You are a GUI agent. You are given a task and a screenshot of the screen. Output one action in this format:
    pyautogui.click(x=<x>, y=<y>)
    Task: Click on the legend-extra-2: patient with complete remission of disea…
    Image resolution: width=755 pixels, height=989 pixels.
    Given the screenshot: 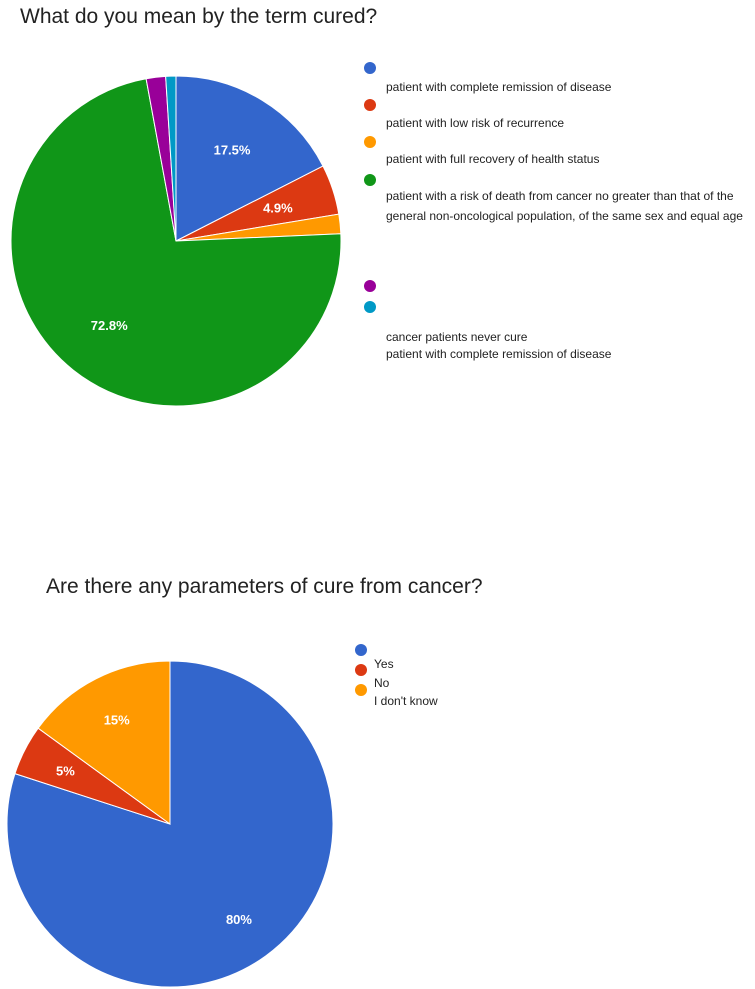 What is the action you would take?
    pyautogui.click(x=499, y=354)
    